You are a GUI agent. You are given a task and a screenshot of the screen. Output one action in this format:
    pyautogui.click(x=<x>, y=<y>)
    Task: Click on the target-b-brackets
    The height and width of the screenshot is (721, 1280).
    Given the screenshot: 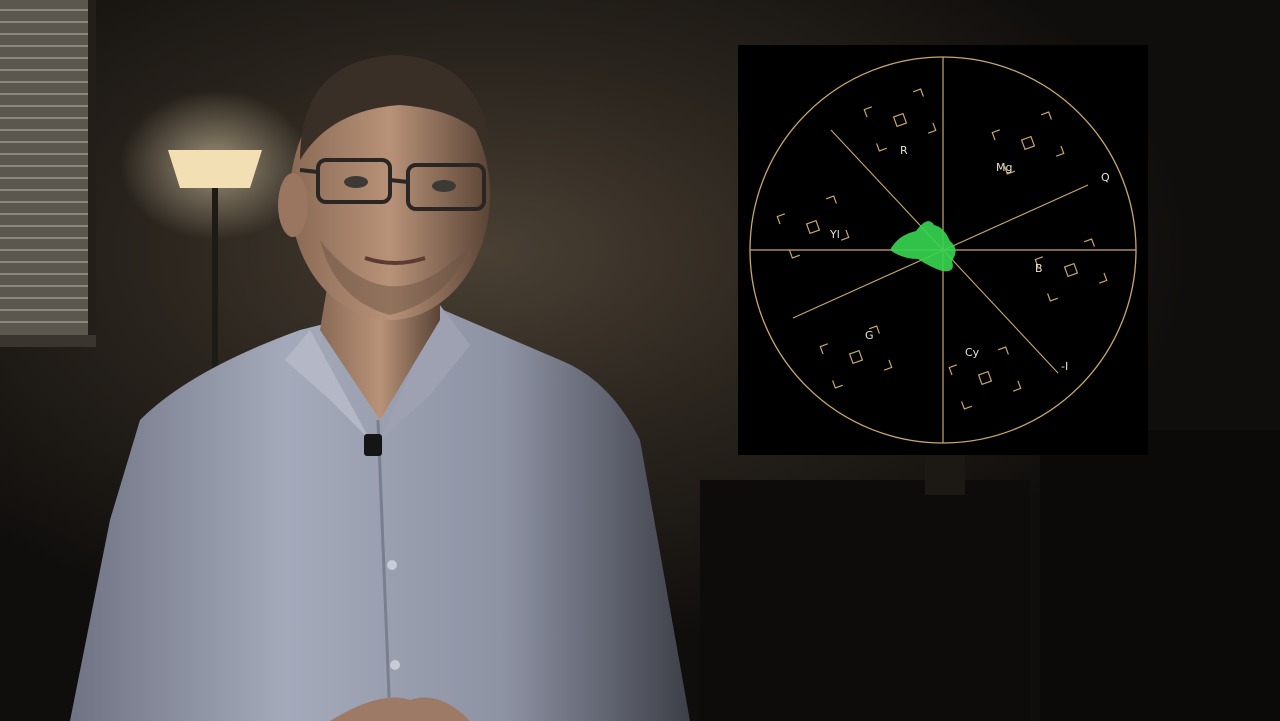 What is the action you would take?
    pyautogui.click(x=1071, y=270)
    